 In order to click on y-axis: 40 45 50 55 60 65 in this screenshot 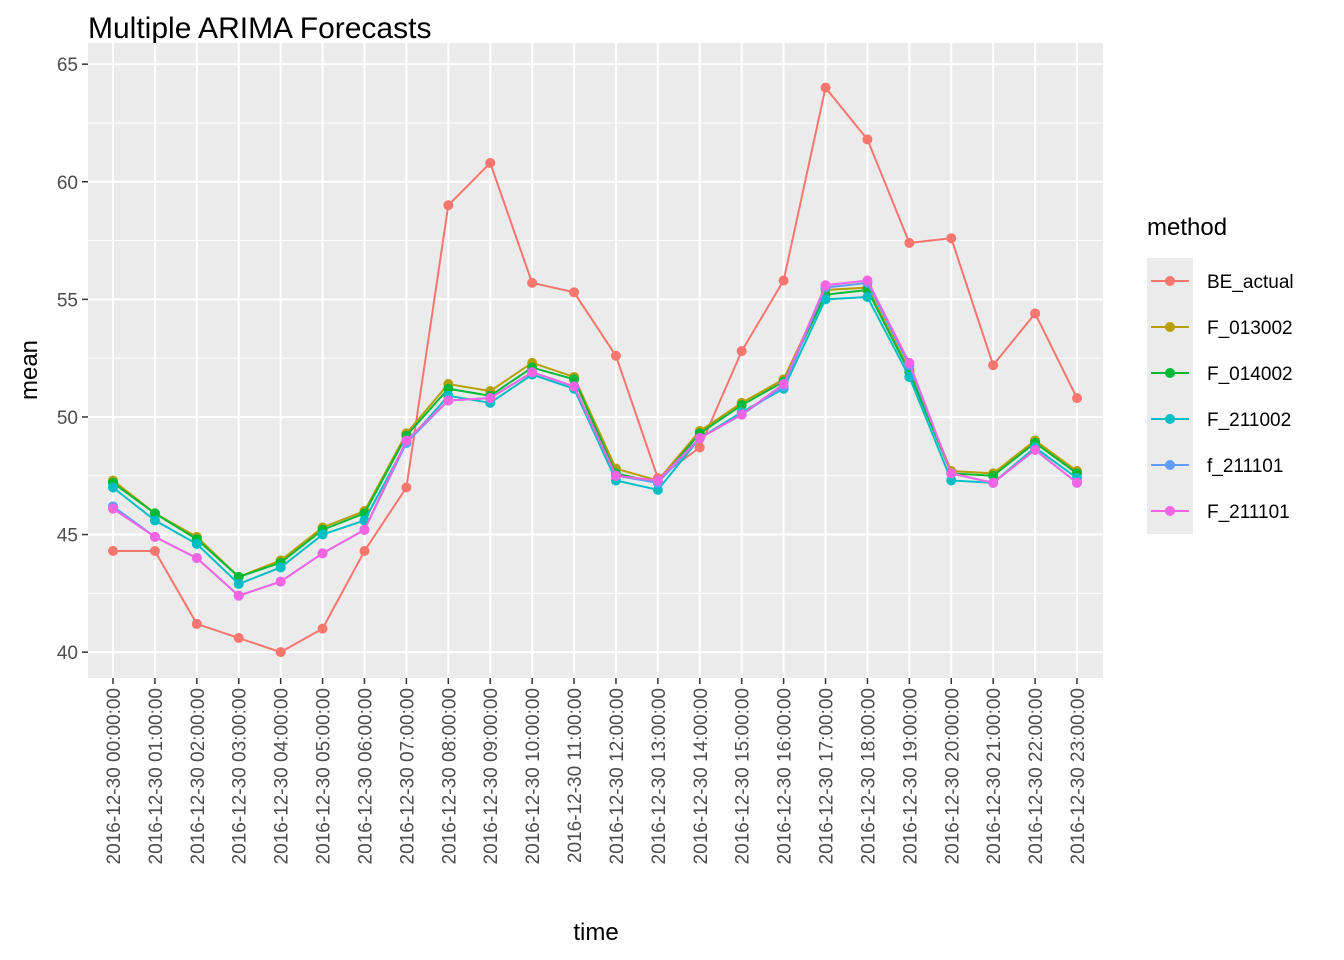, I will do `click(72, 359)`.